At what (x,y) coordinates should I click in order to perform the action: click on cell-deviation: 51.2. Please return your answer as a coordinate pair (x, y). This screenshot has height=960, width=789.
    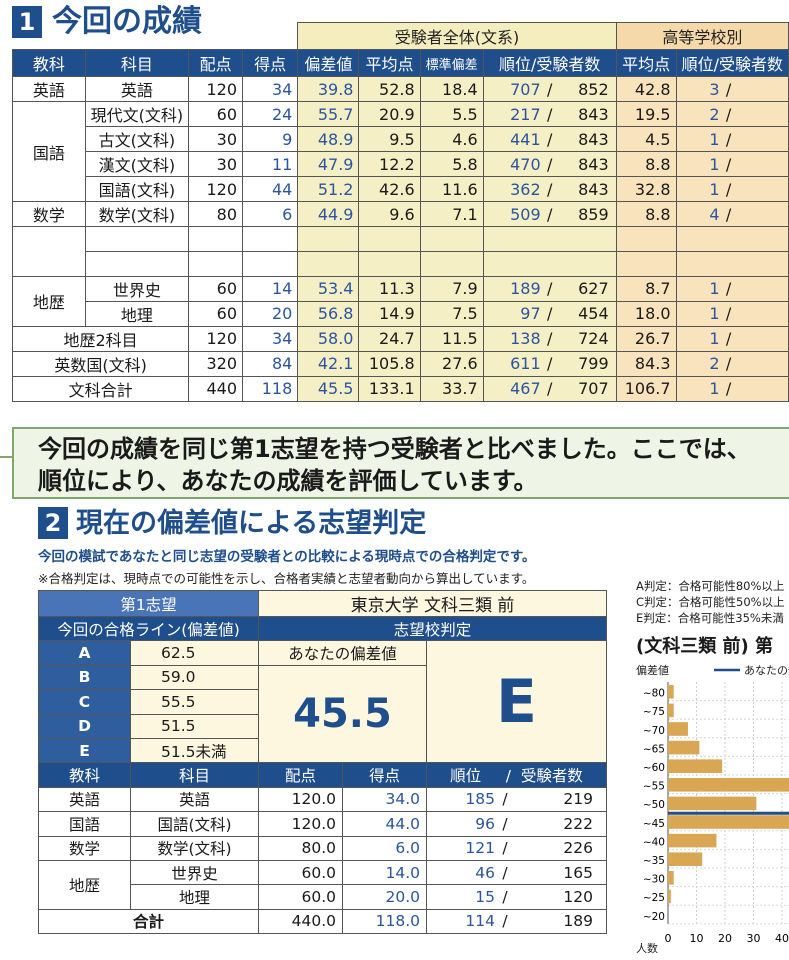
    Looking at the image, I should click on (328, 189).